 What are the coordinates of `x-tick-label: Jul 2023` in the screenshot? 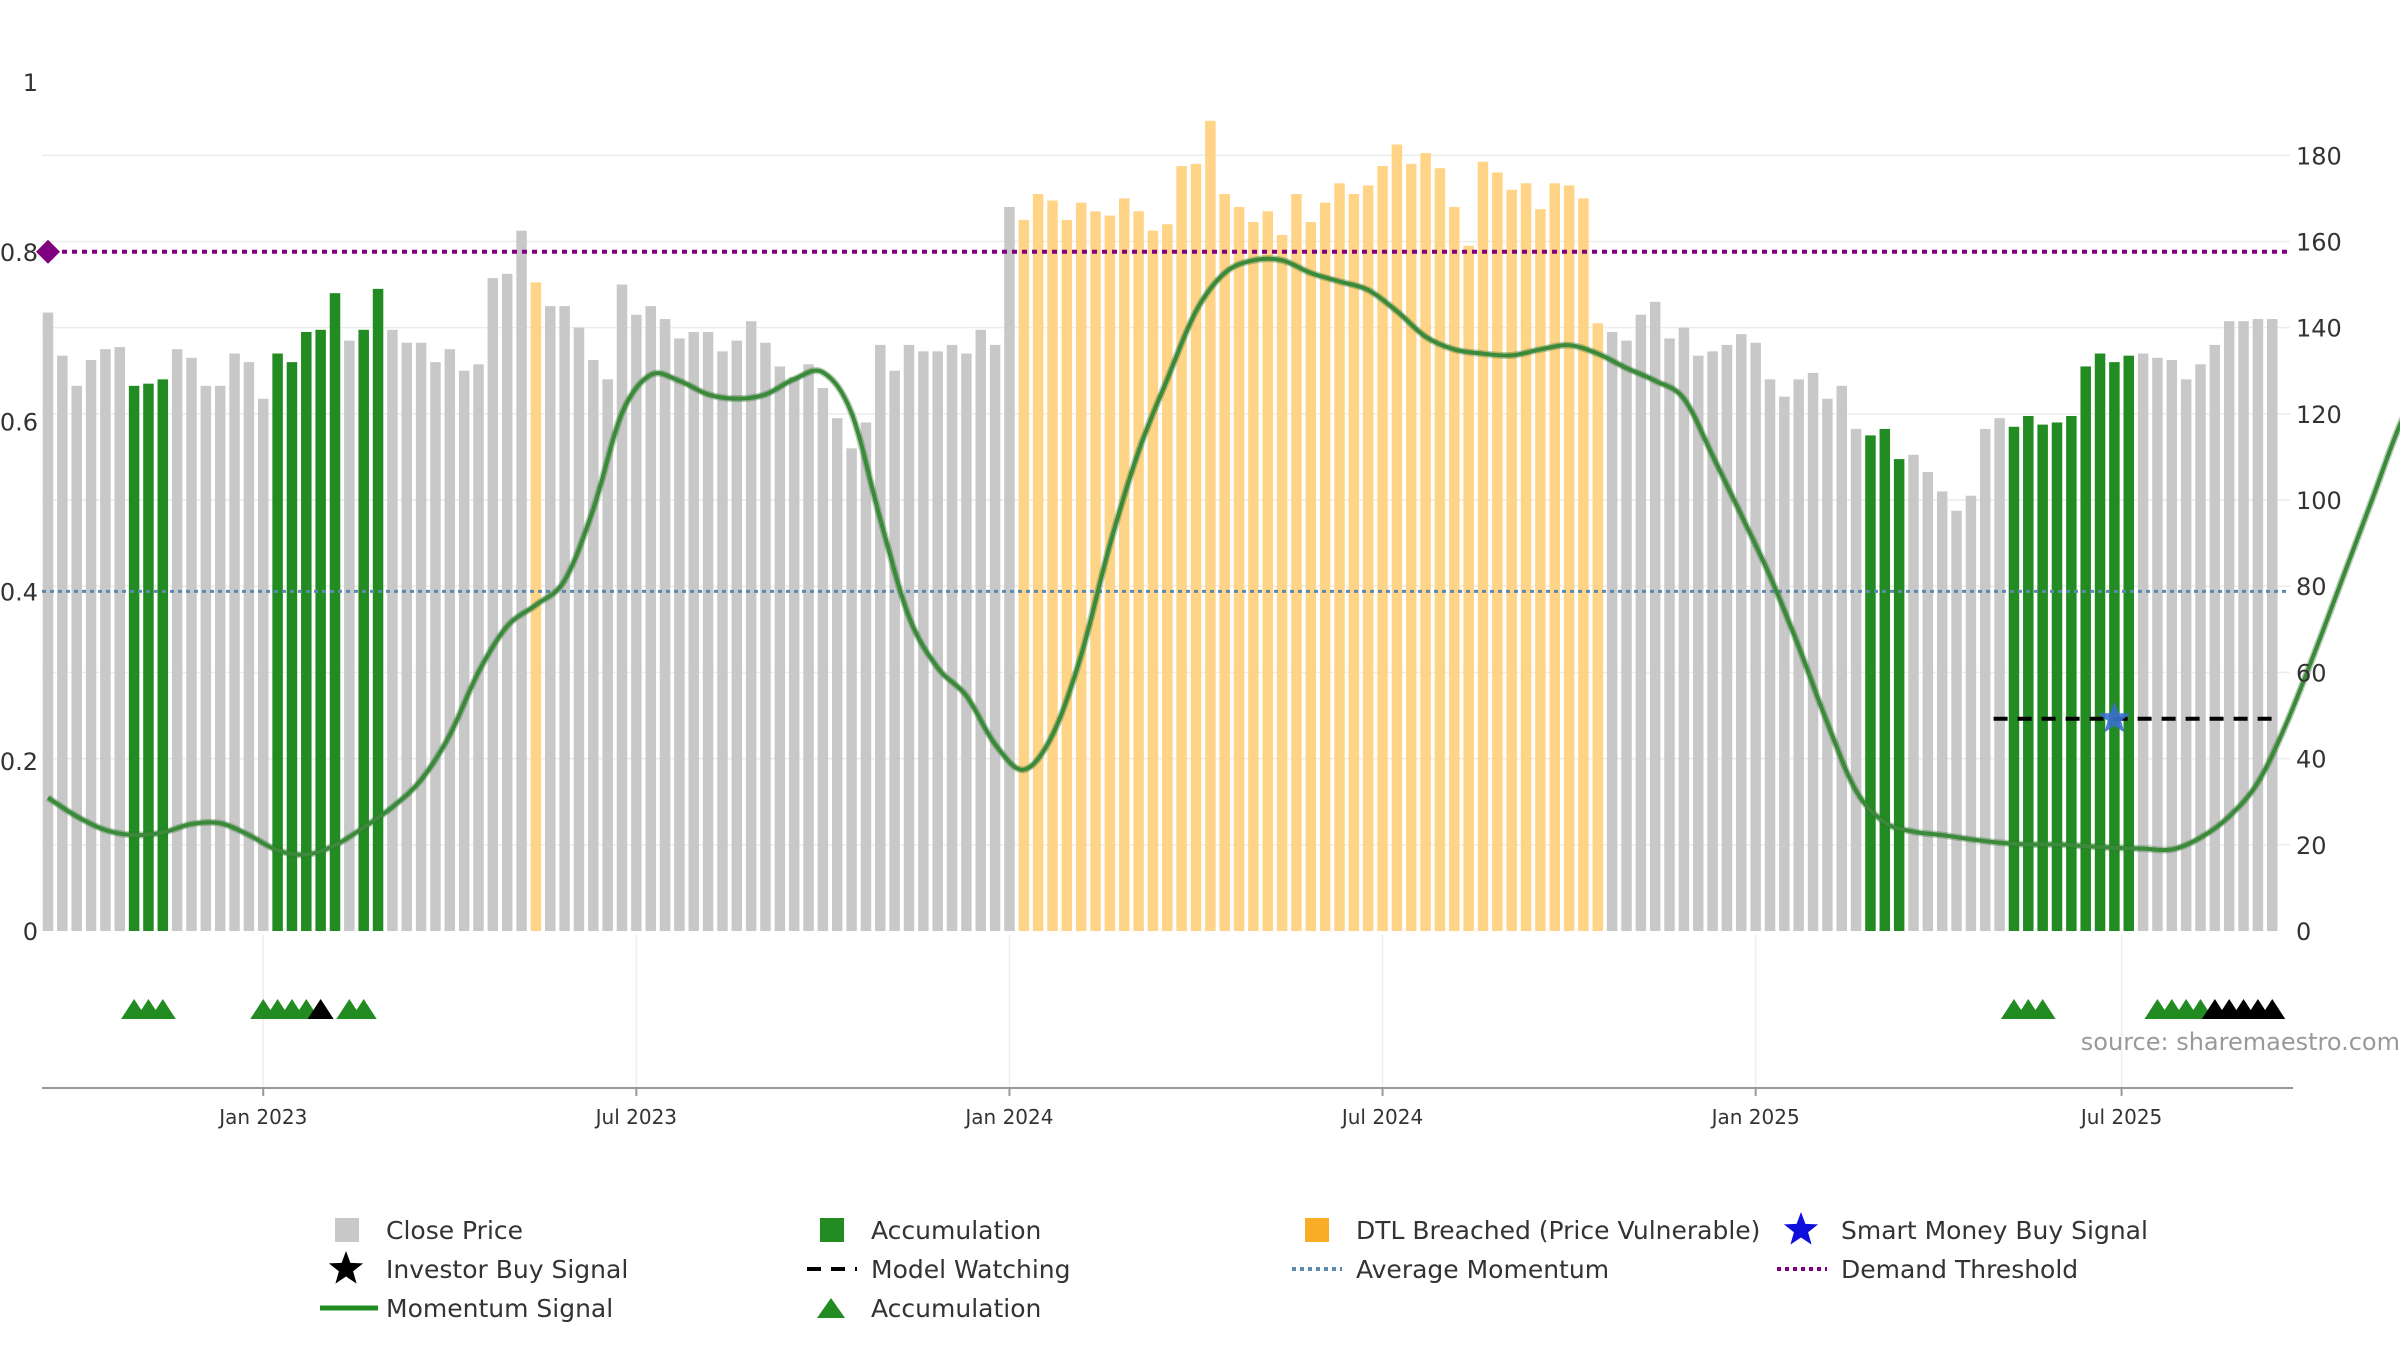 It's located at (635, 1117).